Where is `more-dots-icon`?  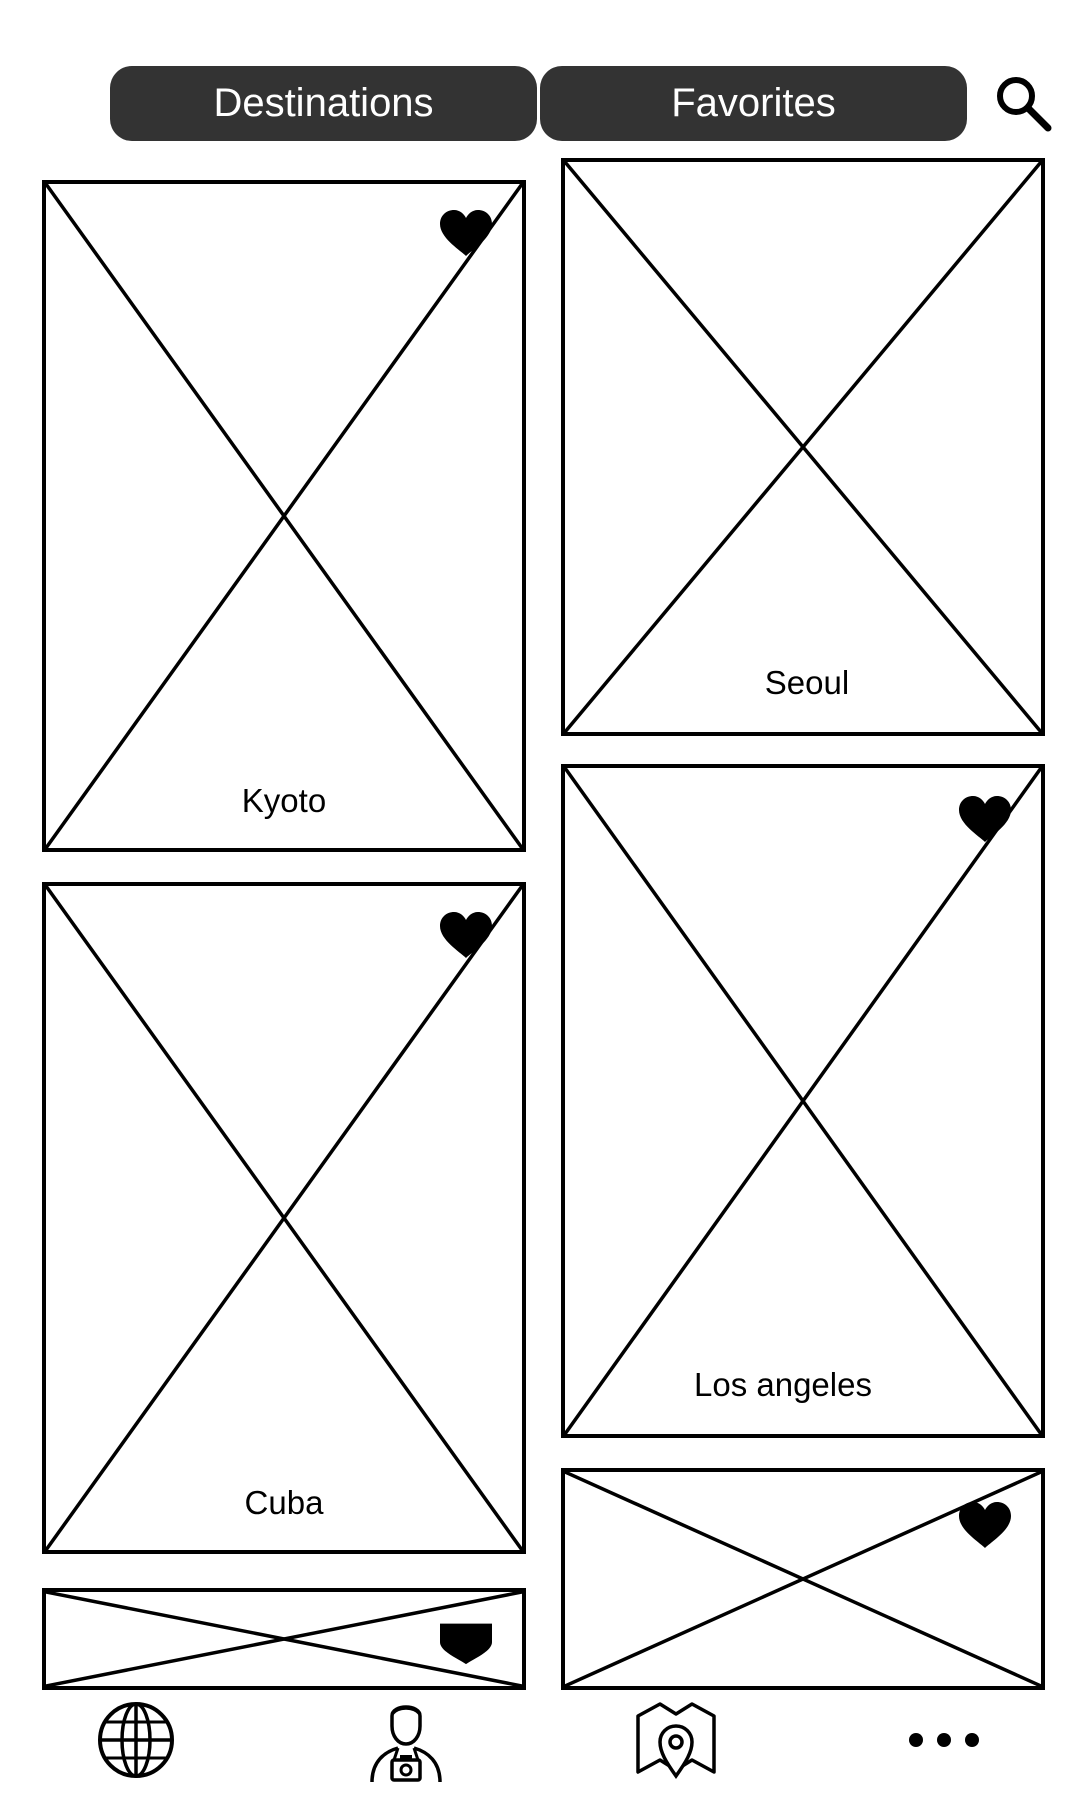
more-dots-icon is located at coordinates (944, 1740).